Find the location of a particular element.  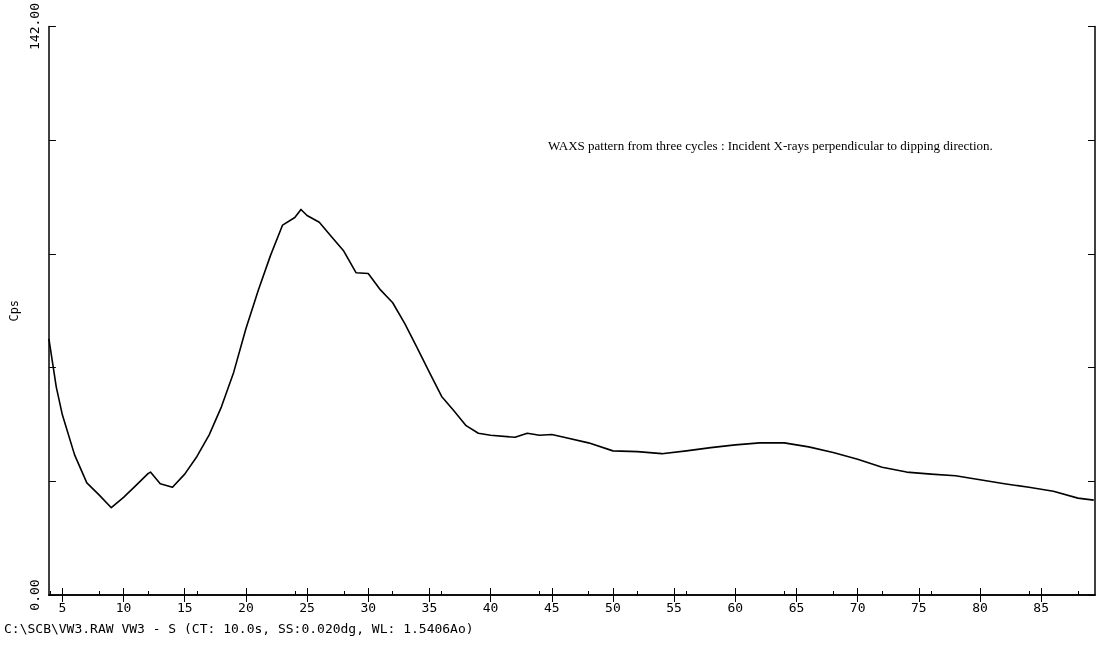

x-tick-label: 40 is located at coordinates (490, 607).